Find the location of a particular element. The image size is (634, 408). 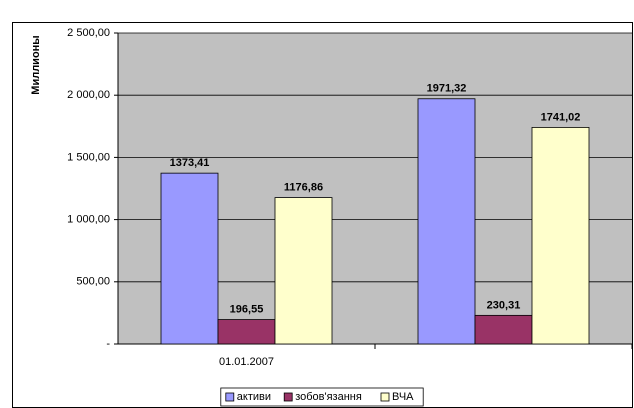

y-tick-label: 1 500,00 is located at coordinates (88, 157).